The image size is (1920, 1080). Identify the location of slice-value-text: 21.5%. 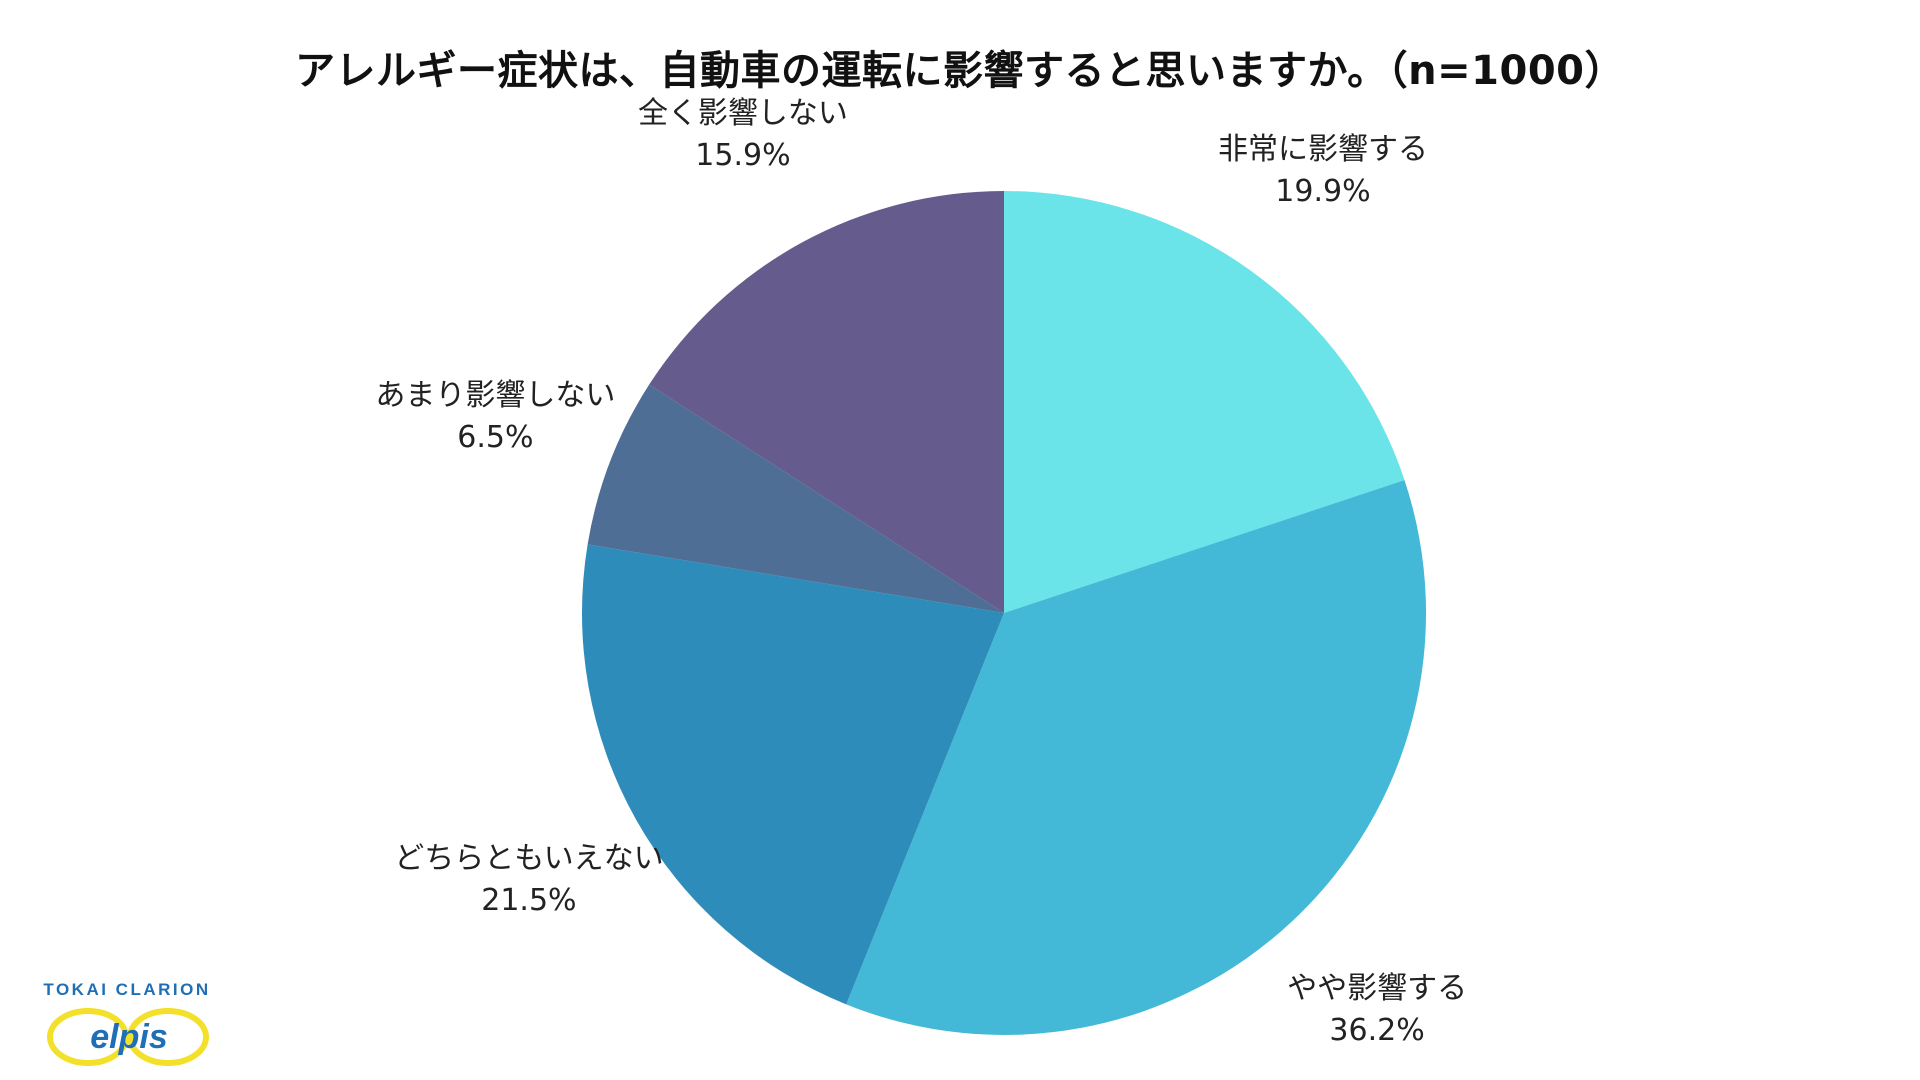
(529, 901).